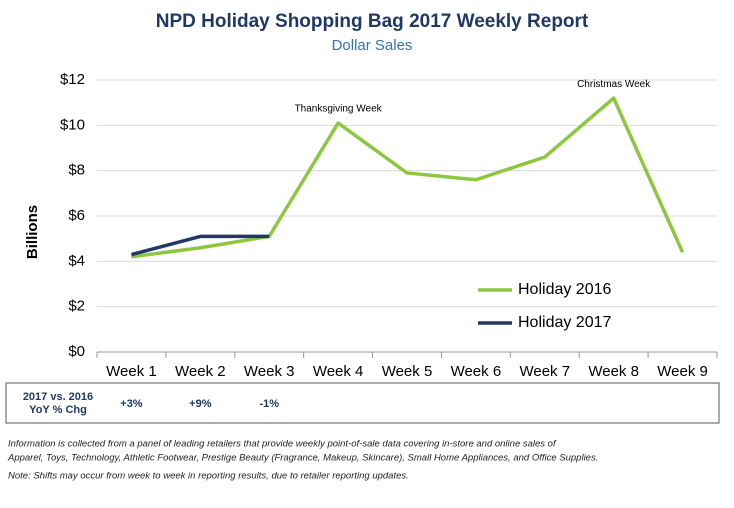  I want to click on x-tick-label: Week 9, so click(682, 371).